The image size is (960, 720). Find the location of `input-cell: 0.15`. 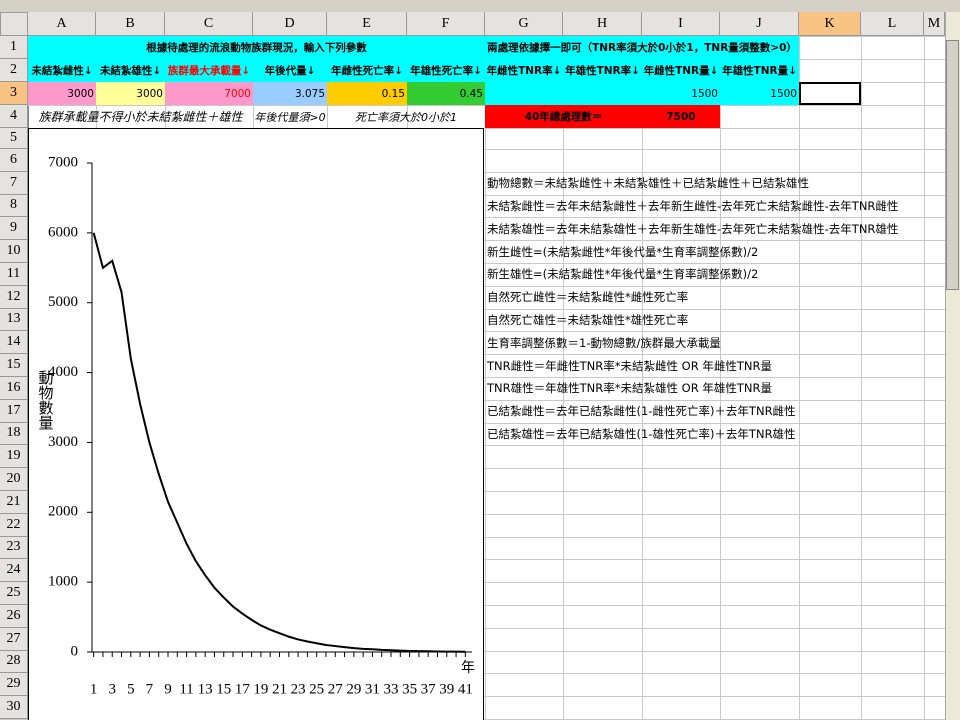

input-cell: 0.15 is located at coordinates (367, 93).